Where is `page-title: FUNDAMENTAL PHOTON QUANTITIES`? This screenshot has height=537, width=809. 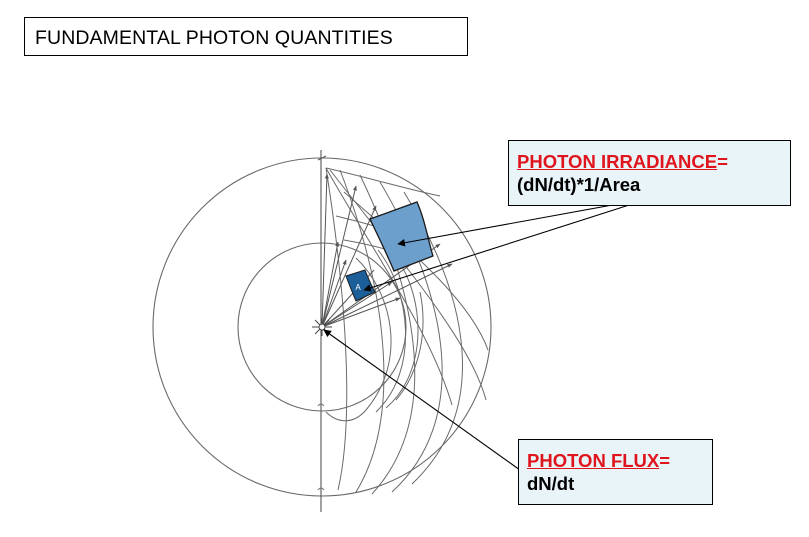
page-title: FUNDAMENTAL PHOTON QUANTITIES is located at coordinates (246, 36).